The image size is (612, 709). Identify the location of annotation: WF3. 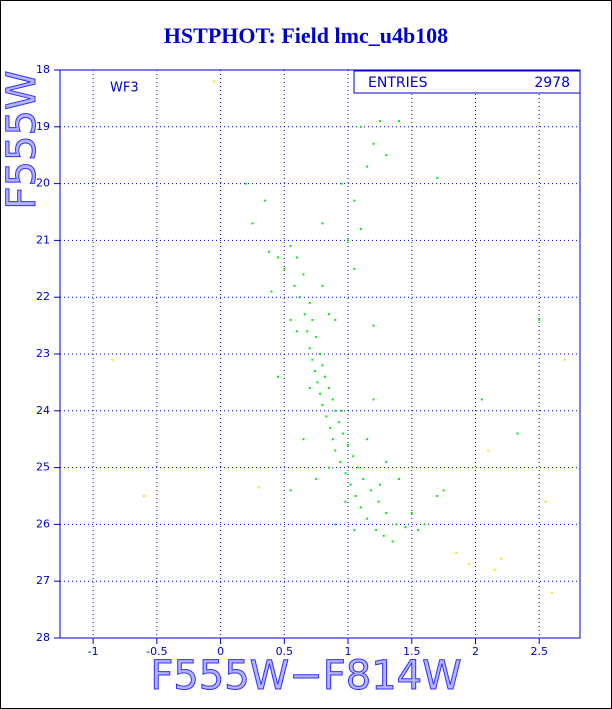
(124, 88).